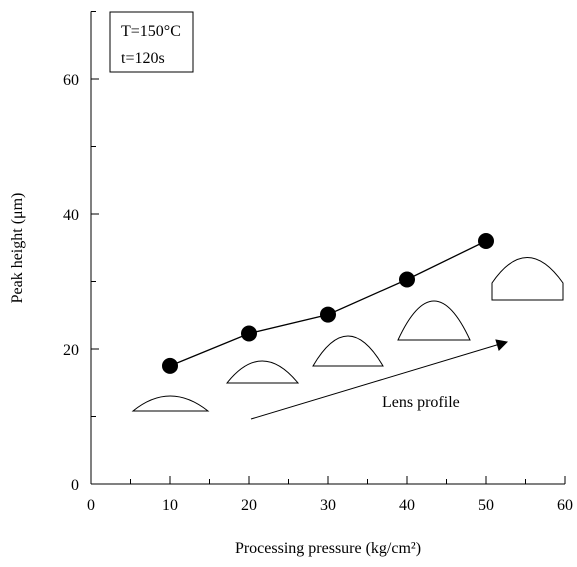 The height and width of the screenshot is (567, 577). I want to click on x-tick-label: 10, so click(170, 505).